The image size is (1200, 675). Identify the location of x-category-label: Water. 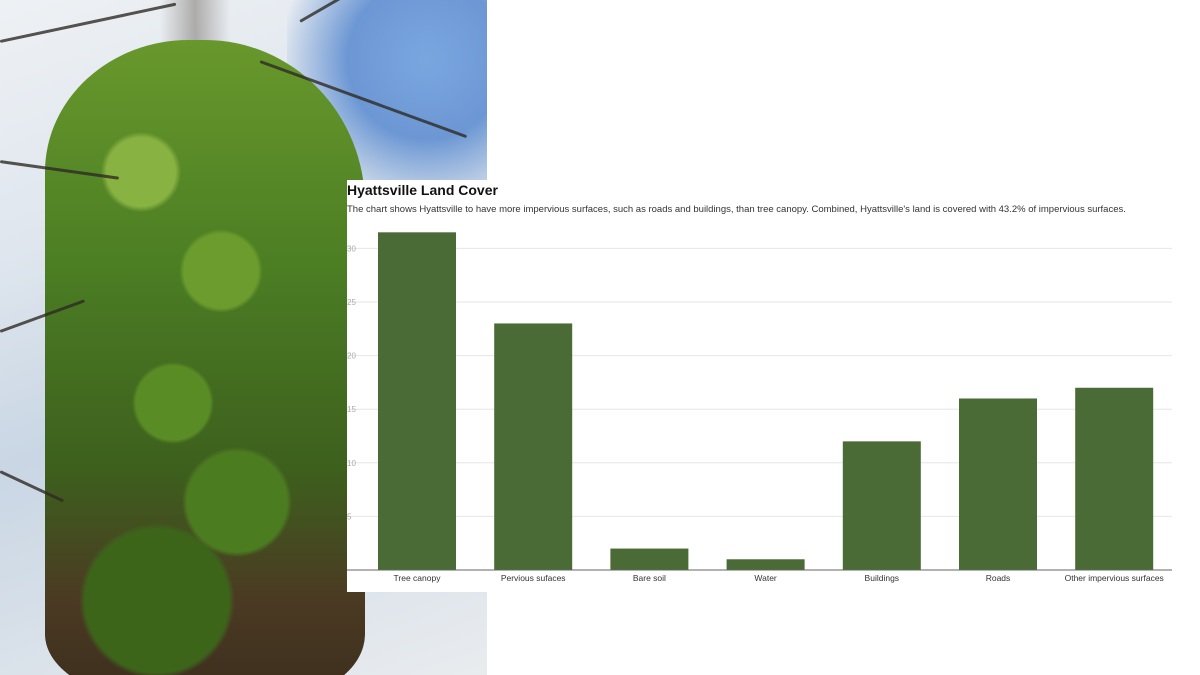
(765, 578).